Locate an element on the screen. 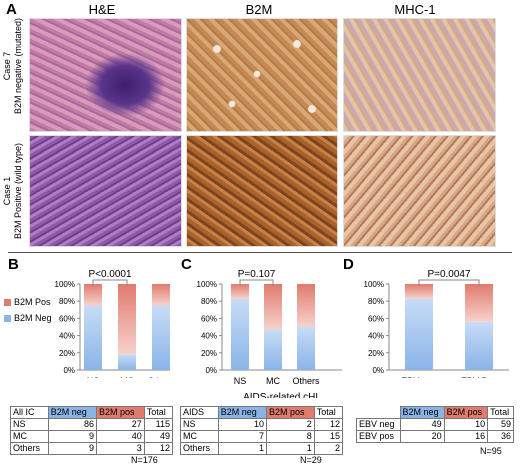  table-c-cell: 1 is located at coordinates (290, 448).